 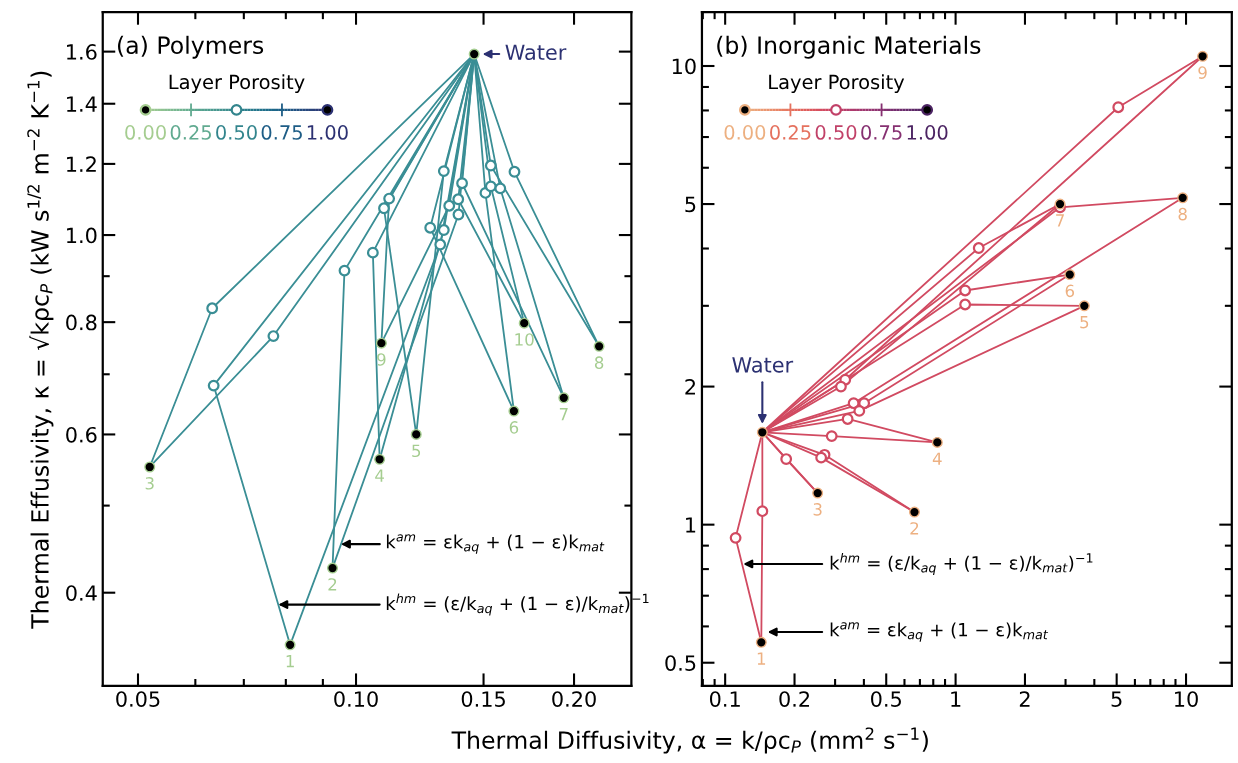 What do you see at coordinates (724, 699) in the screenshot?
I see `x-tick-label: 0.1` at bounding box center [724, 699].